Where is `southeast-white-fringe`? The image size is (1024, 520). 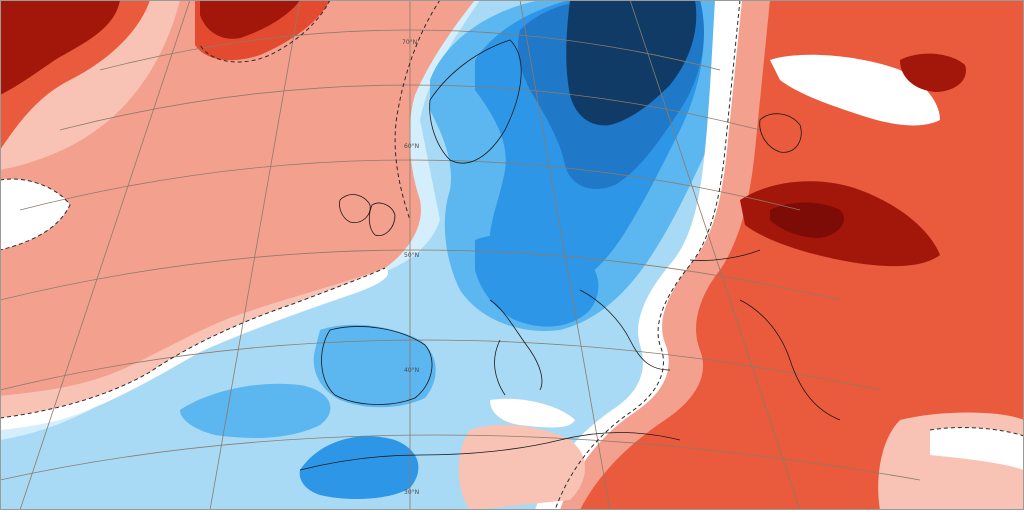
southeast-white-fringe is located at coordinates (977, 448).